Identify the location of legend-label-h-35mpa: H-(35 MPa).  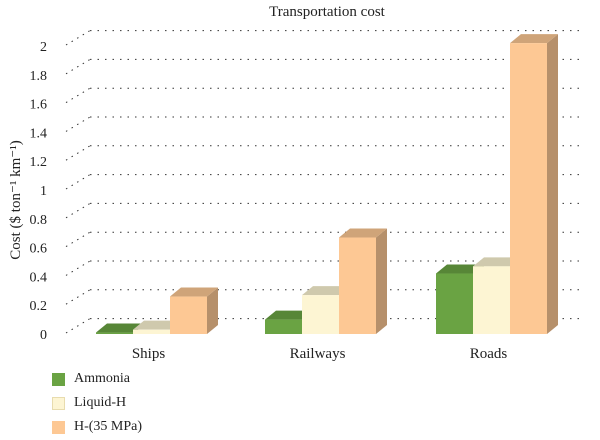
(108, 426).